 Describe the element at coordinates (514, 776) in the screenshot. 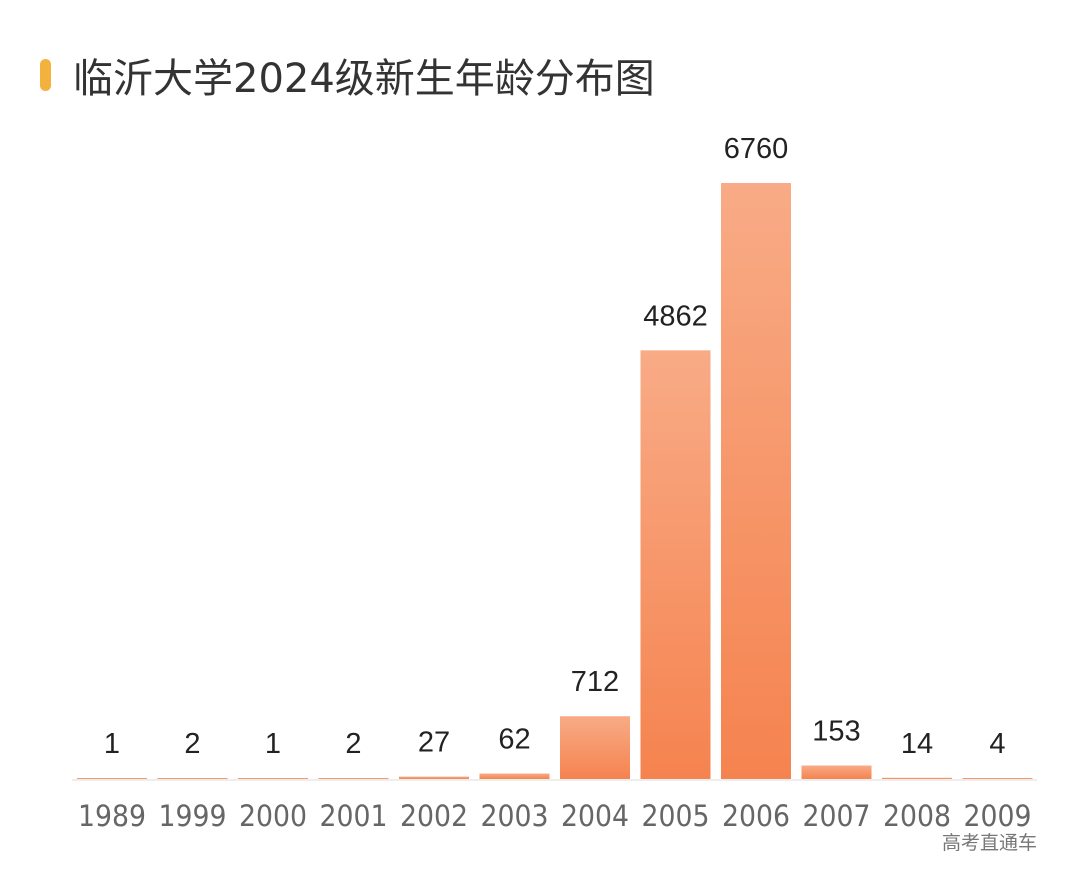

I see `bar-2003` at that location.